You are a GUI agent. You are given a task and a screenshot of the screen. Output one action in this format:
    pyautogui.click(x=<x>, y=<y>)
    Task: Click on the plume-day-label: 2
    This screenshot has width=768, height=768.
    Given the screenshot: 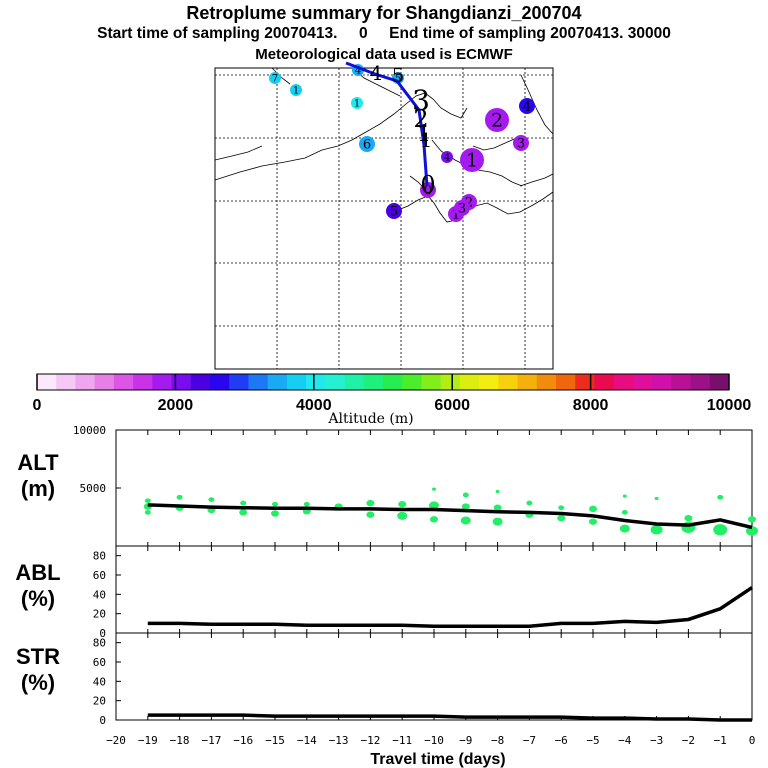 What is the action you would take?
    pyautogui.click(x=469, y=202)
    